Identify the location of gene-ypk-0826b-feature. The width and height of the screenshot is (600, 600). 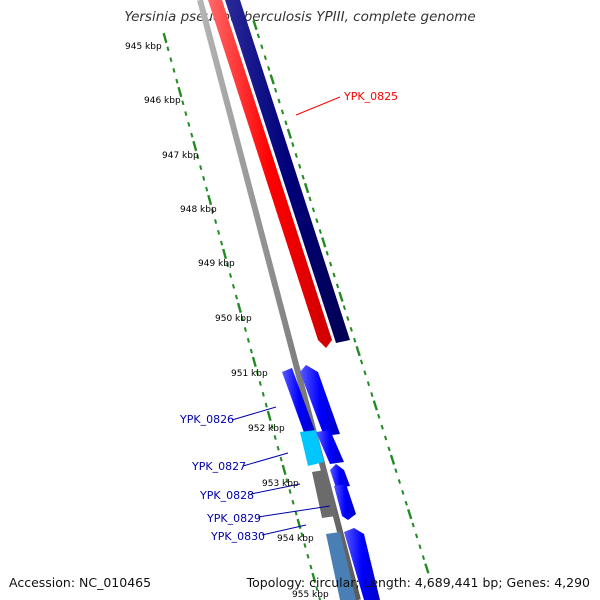
(320, 400).